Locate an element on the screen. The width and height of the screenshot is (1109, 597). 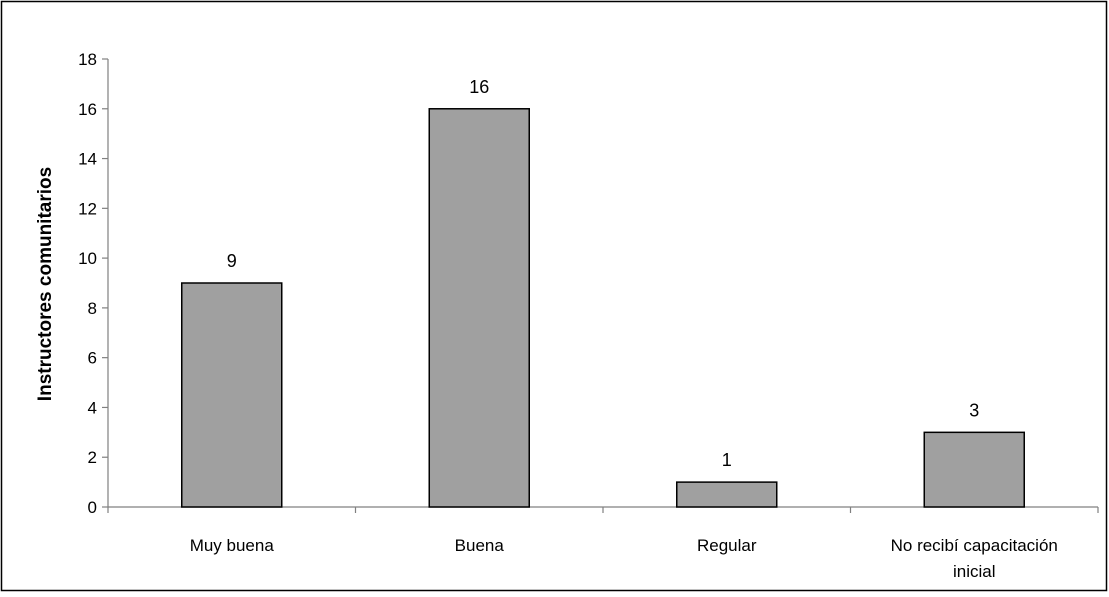
y-tick-label: 0 is located at coordinates (92, 507).